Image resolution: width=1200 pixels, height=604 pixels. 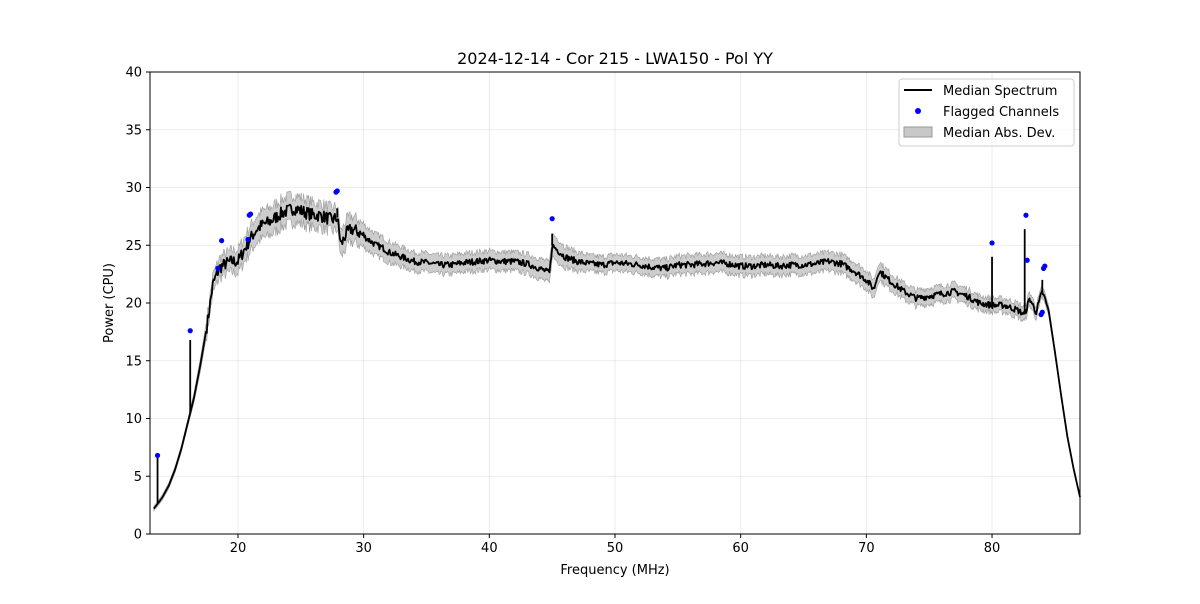 I want to click on y-tick-label: 15, so click(x=133, y=361).